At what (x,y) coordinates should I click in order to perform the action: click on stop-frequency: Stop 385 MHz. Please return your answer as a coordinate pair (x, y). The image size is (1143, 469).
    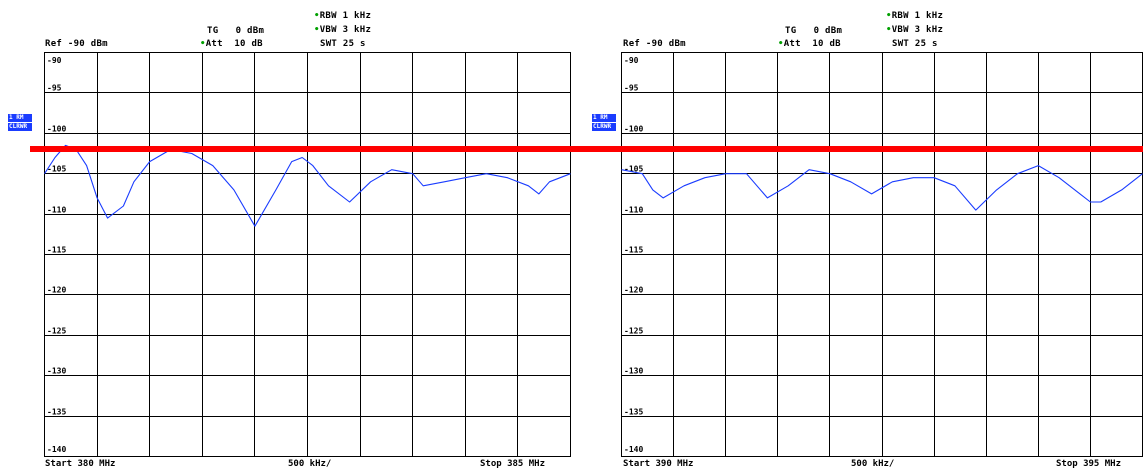
    Looking at the image, I should click on (513, 464).